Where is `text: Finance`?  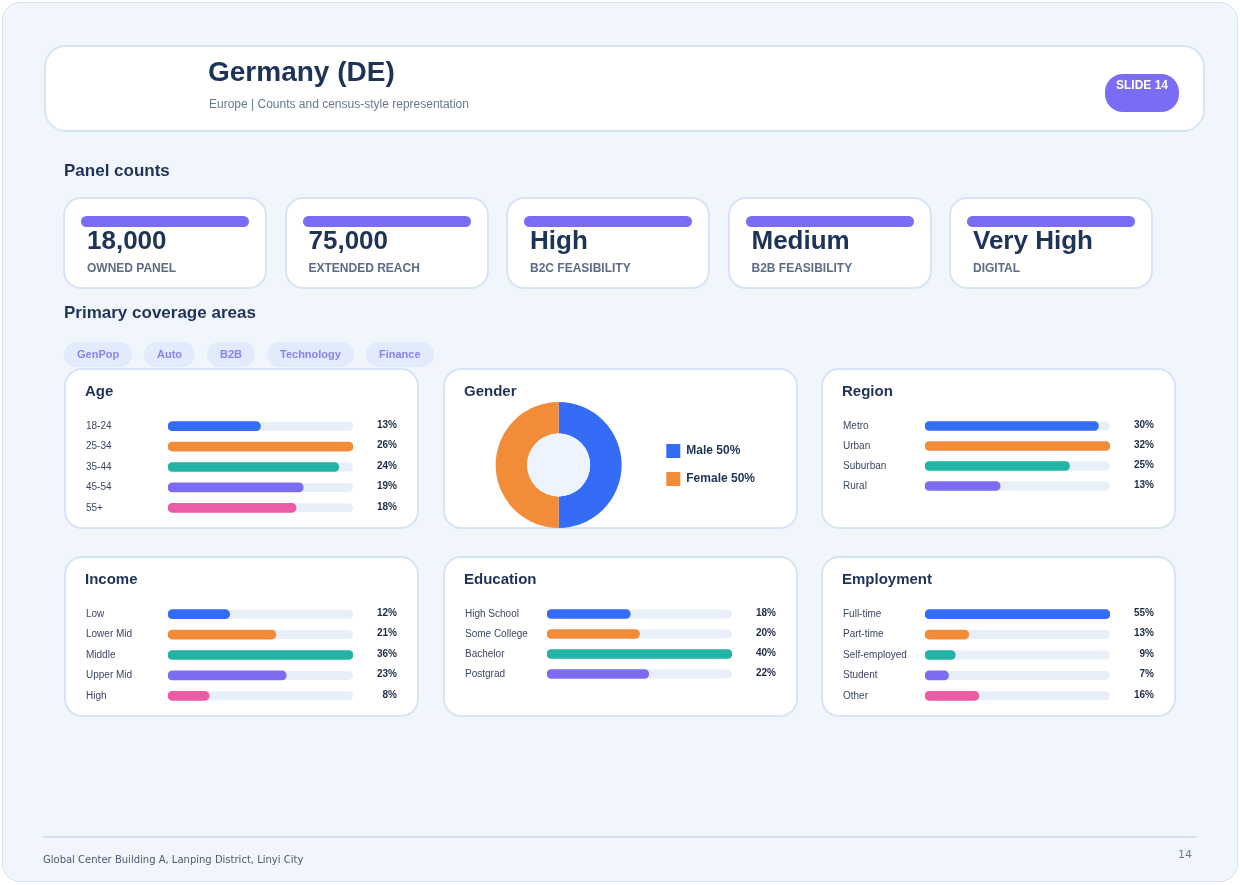 text: Finance is located at coordinates (400, 354).